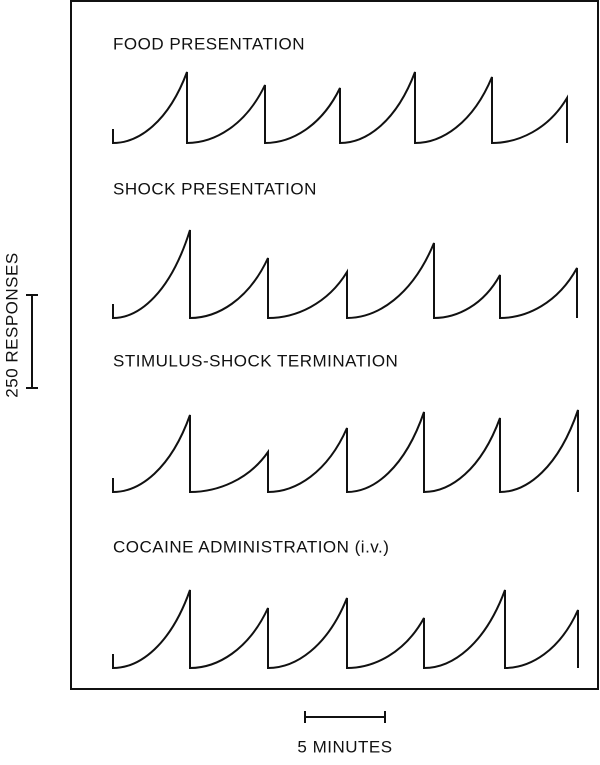  What do you see at coordinates (215, 188) in the screenshot?
I see `panel-label: SHOCK PRESENTATION` at bounding box center [215, 188].